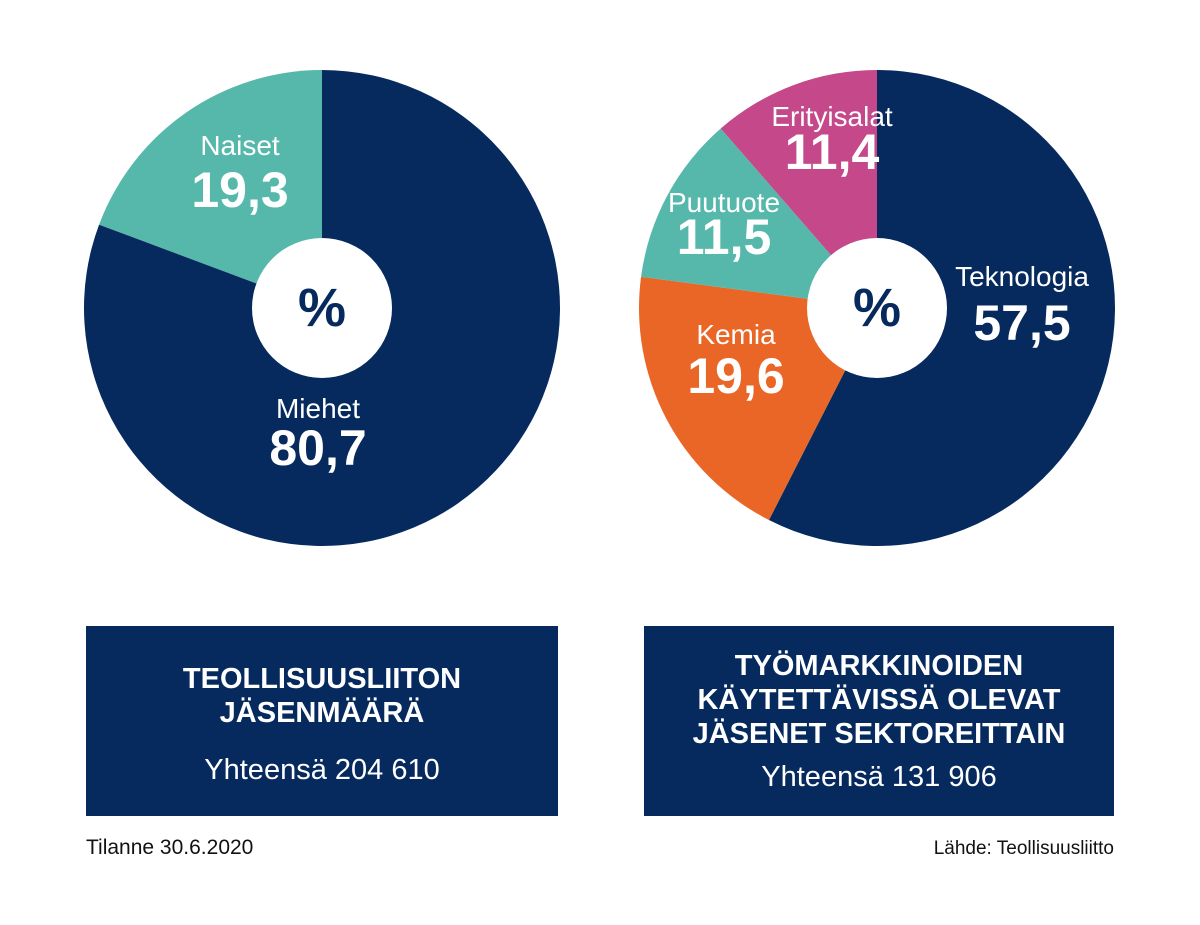 The width and height of the screenshot is (1200, 925). I want to click on sector-title-line: TYÖMARKKINOIDEN, so click(879, 665).